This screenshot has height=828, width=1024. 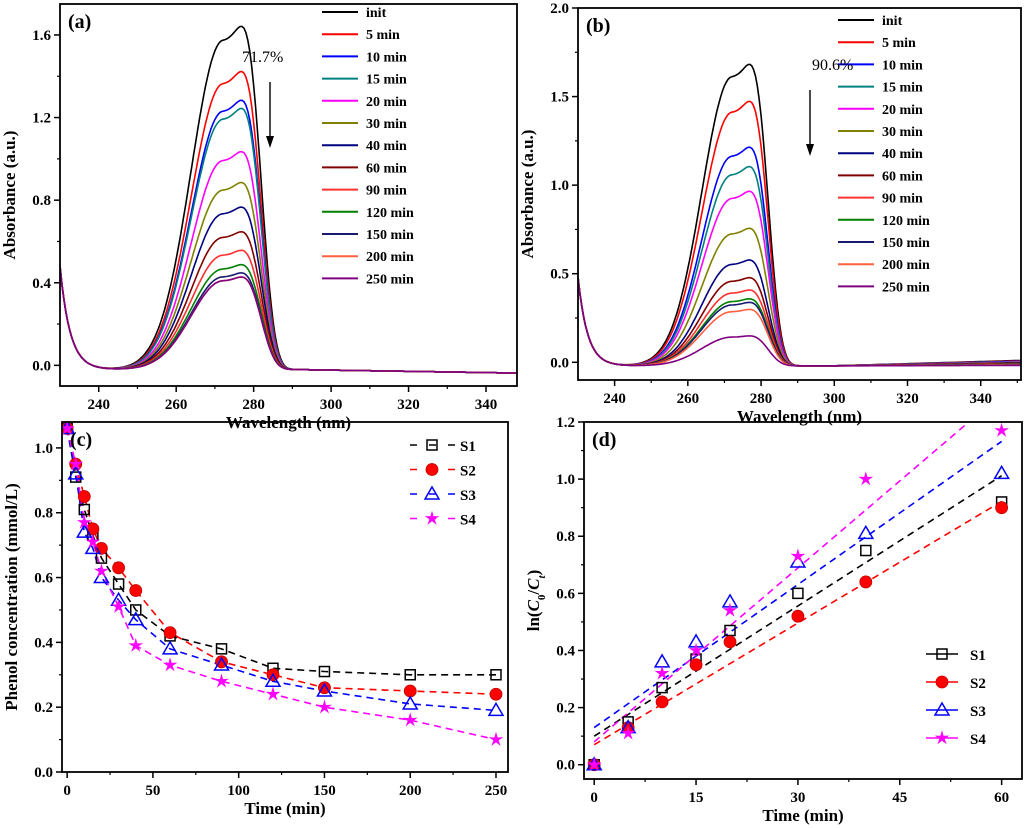 What do you see at coordinates (832, 65) in the screenshot?
I see `reduction-annotation: 90.6%` at bounding box center [832, 65].